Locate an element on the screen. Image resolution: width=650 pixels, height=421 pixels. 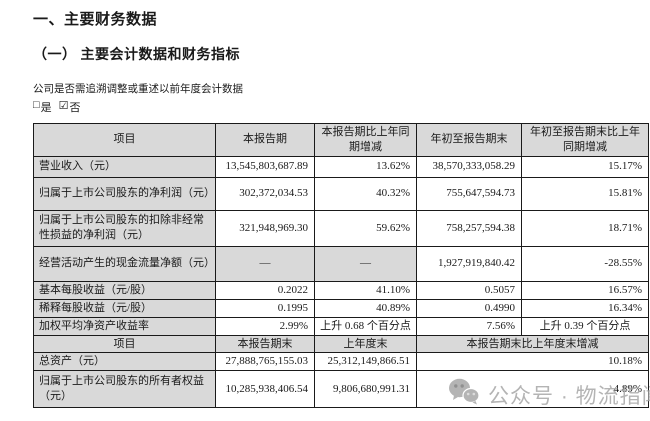
checkbox-yes-label: 是 is located at coordinates (46, 108).